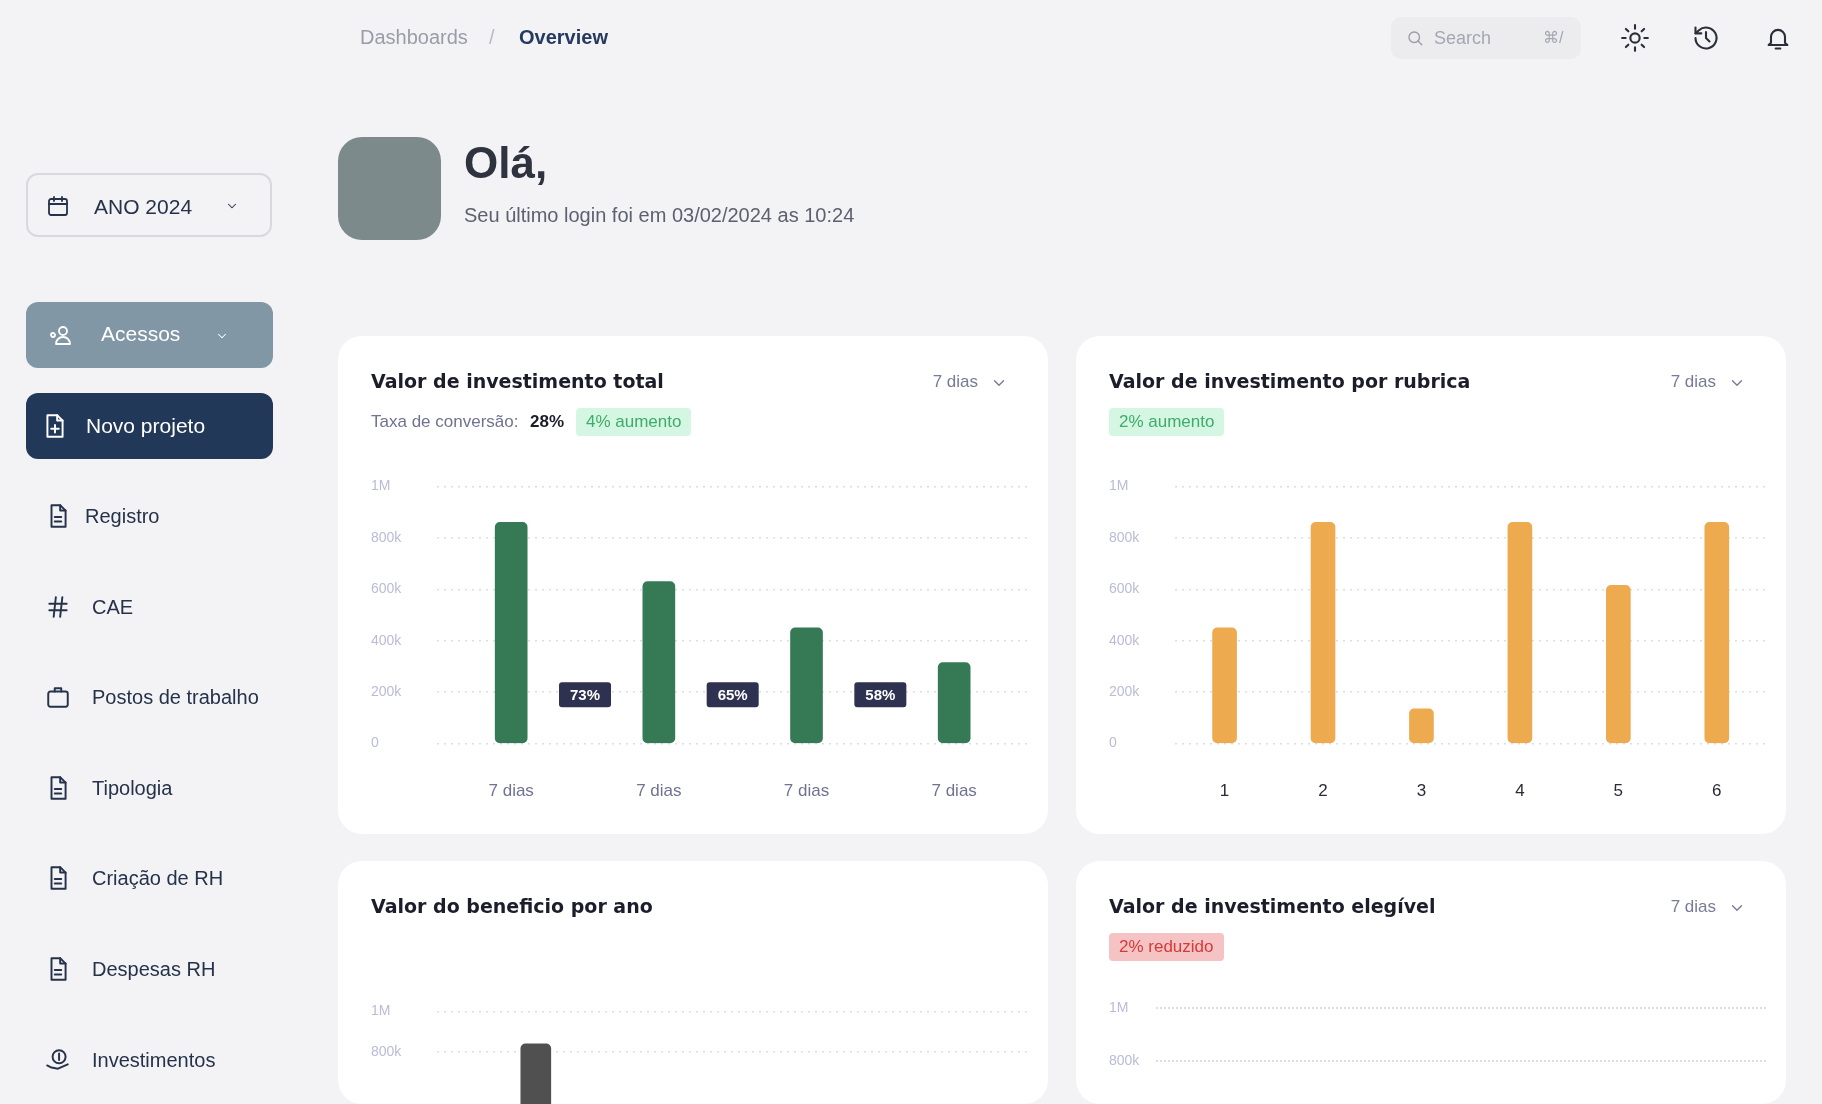 The image size is (1822, 1104). I want to click on chart-title: Valor do beneficio por ano, so click(512, 906).